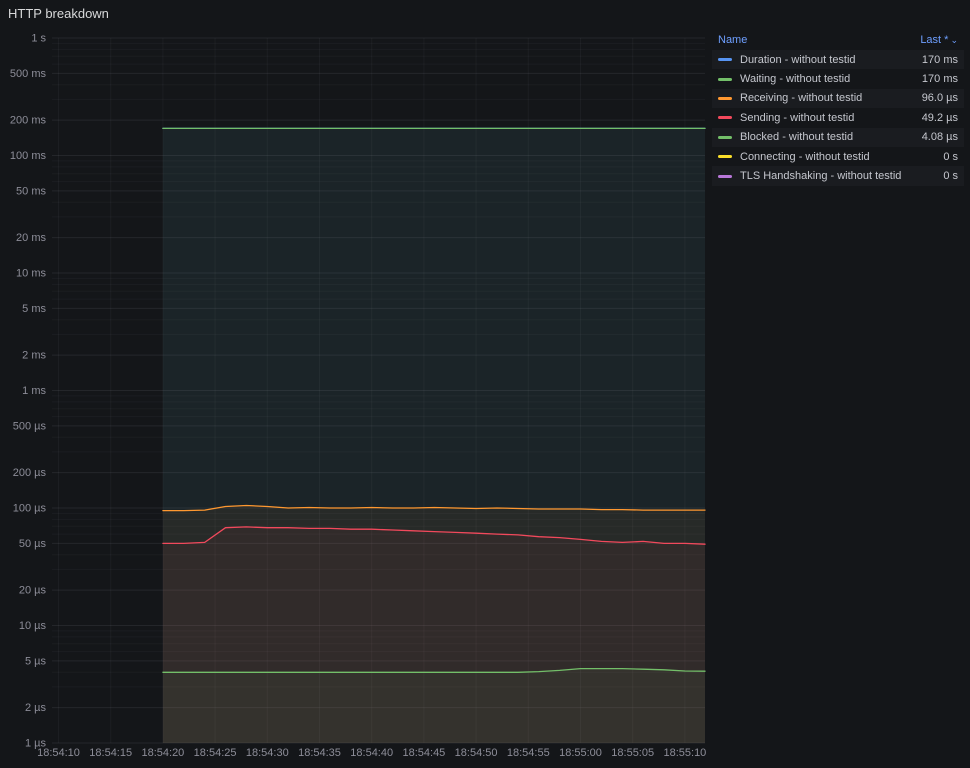  I want to click on svg-text: 100 ms, so click(28, 156).